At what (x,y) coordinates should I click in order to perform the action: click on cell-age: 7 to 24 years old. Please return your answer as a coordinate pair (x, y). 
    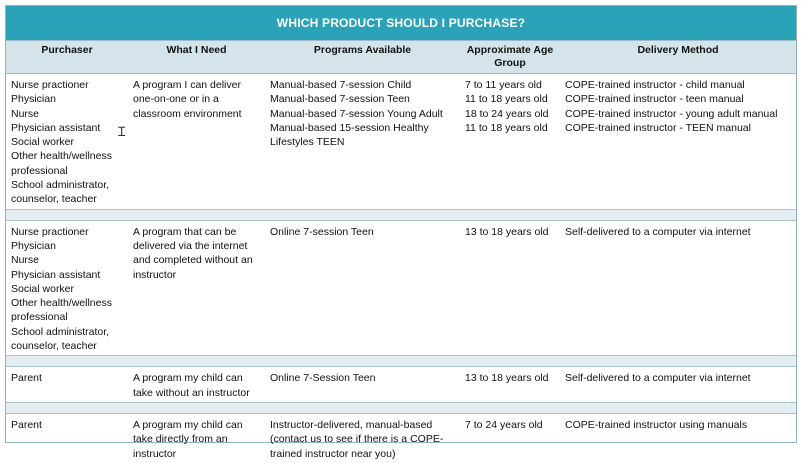
    Looking at the image, I should click on (510, 437).